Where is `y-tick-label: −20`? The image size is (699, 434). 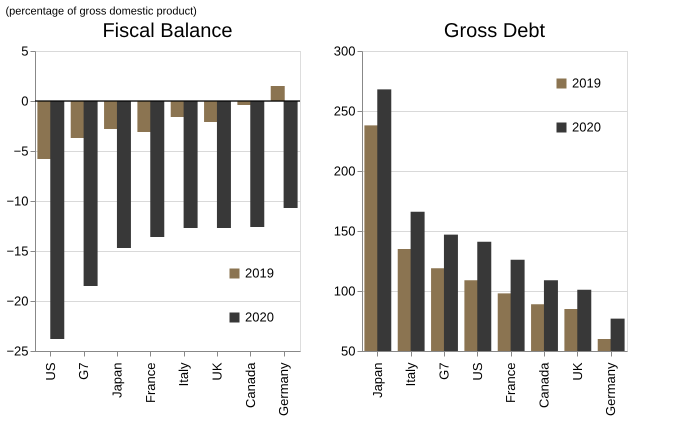 y-tick-label: −20 is located at coordinates (17, 301).